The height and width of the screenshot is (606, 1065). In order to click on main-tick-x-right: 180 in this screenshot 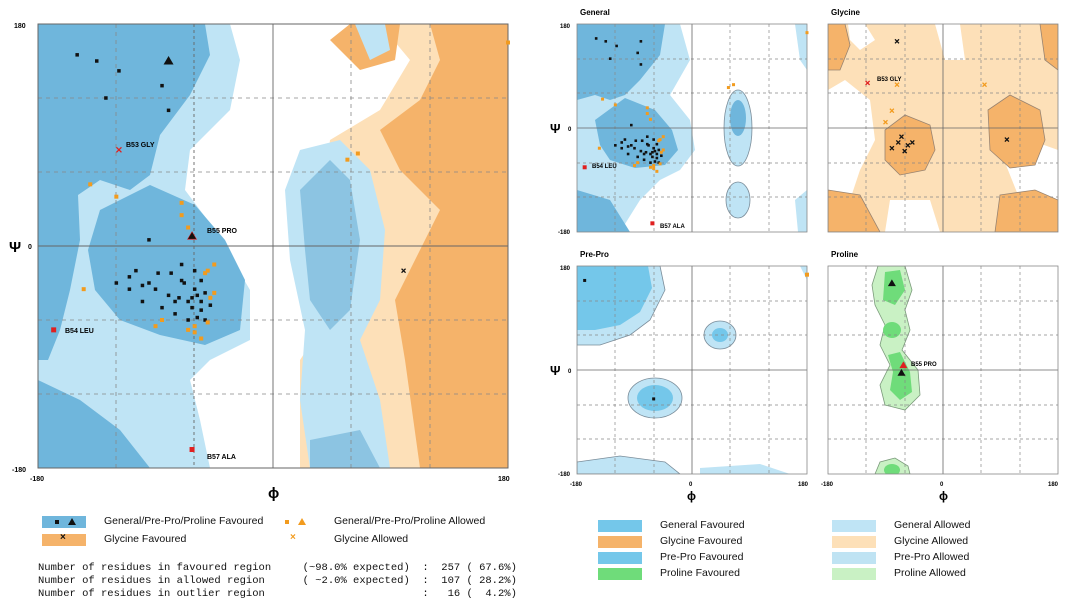, I will do `click(504, 479)`.